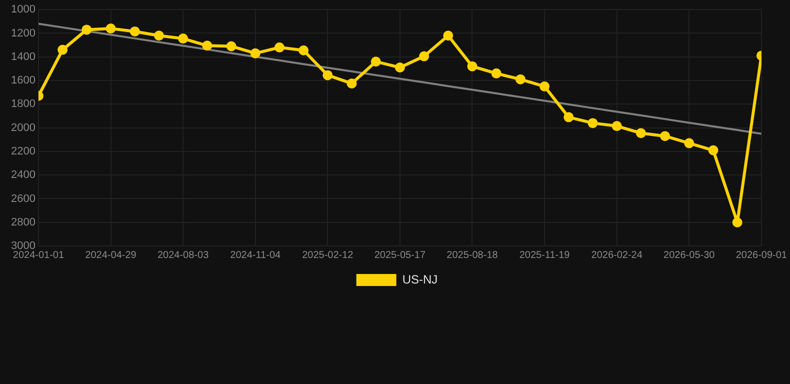 Image resolution: width=790 pixels, height=384 pixels. What do you see at coordinates (544, 255) in the screenshot?
I see `x-tick-label: 2025-11-19` at bounding box center [544, 255].